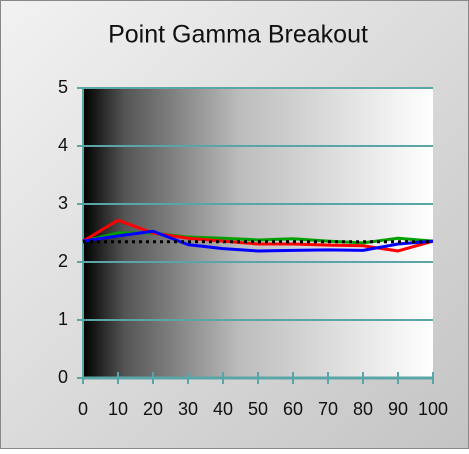 This screenshot has width=469, height=454. Describe the element at coordinates (63, 203) in the screenshot. I see `y-tick-label: 3` at that location.